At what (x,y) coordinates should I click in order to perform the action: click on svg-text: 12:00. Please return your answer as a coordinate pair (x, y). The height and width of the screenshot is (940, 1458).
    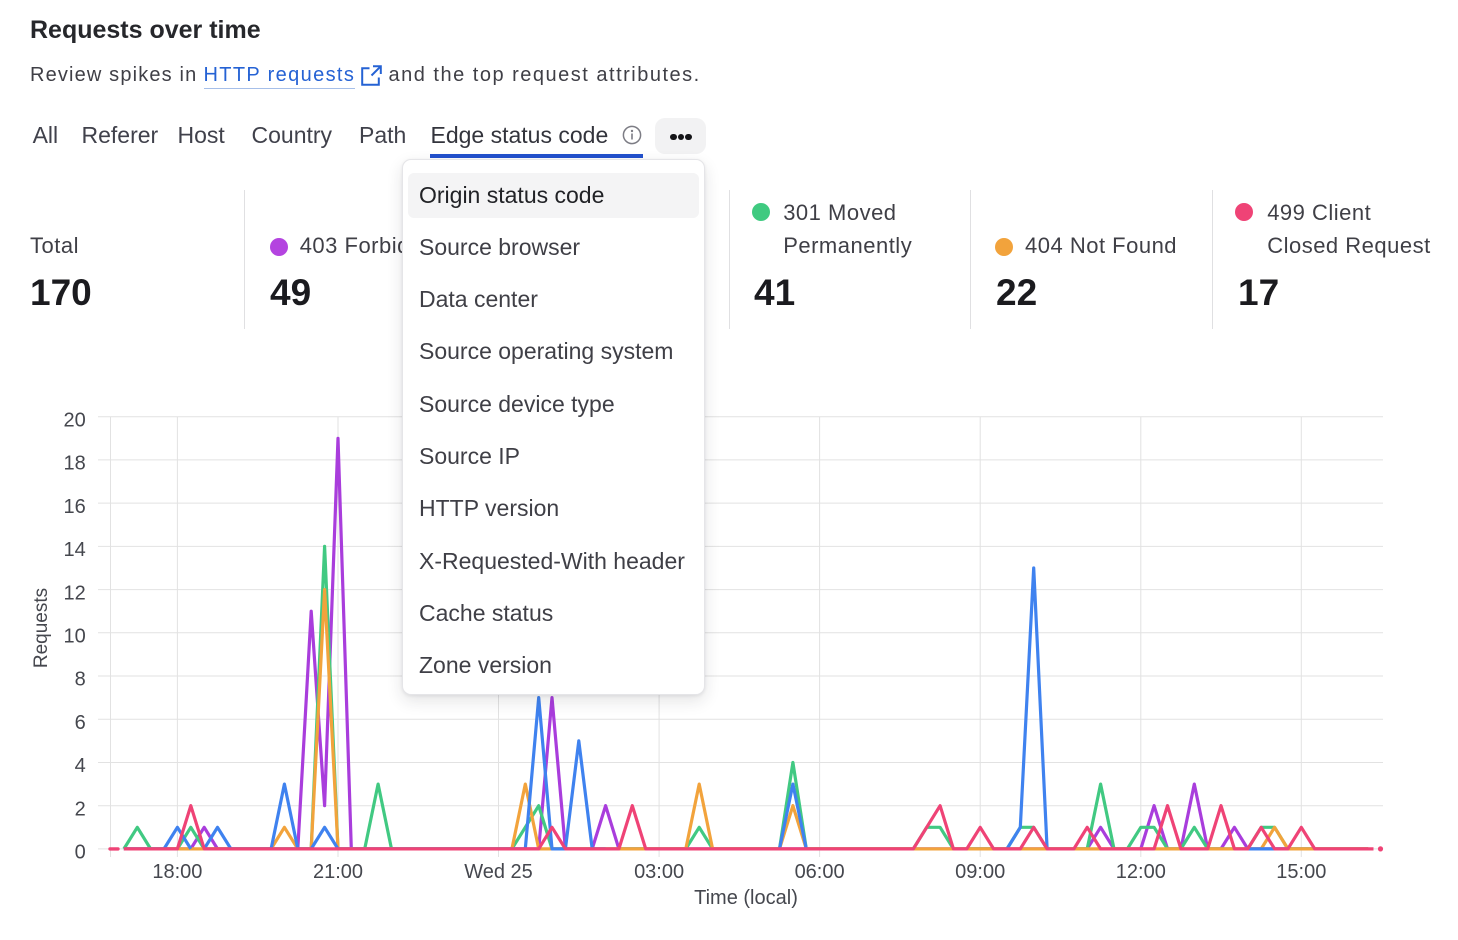
    Looking at the image, I should click on (1141, 872).